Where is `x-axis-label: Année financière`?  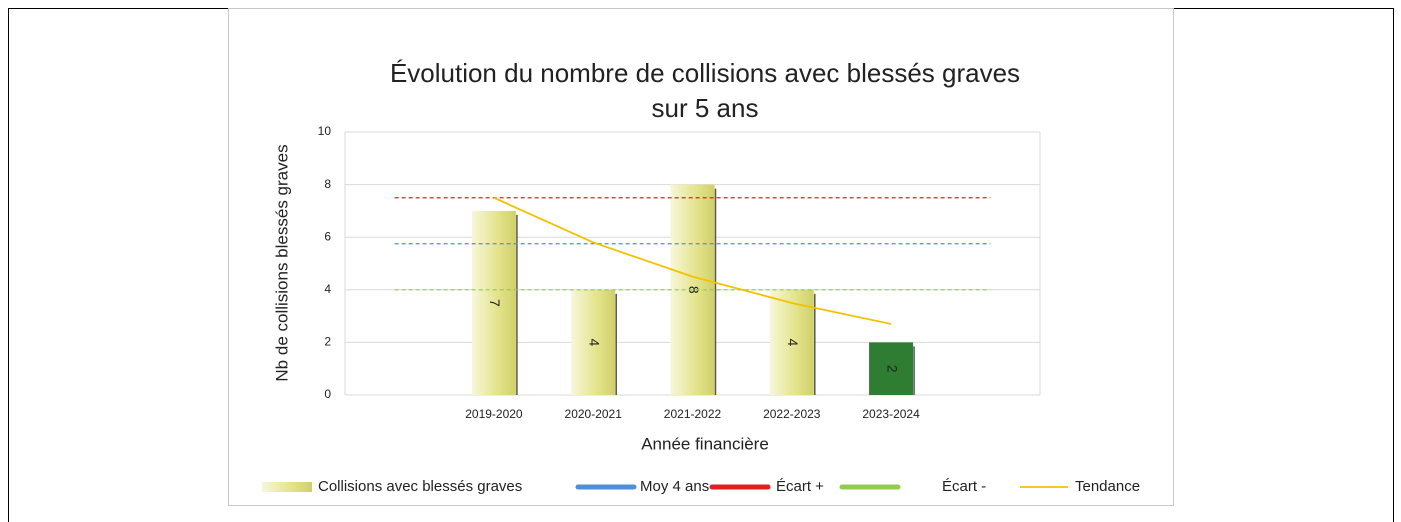 x-axis-label: Année financière is located at coordinates (705, 443).